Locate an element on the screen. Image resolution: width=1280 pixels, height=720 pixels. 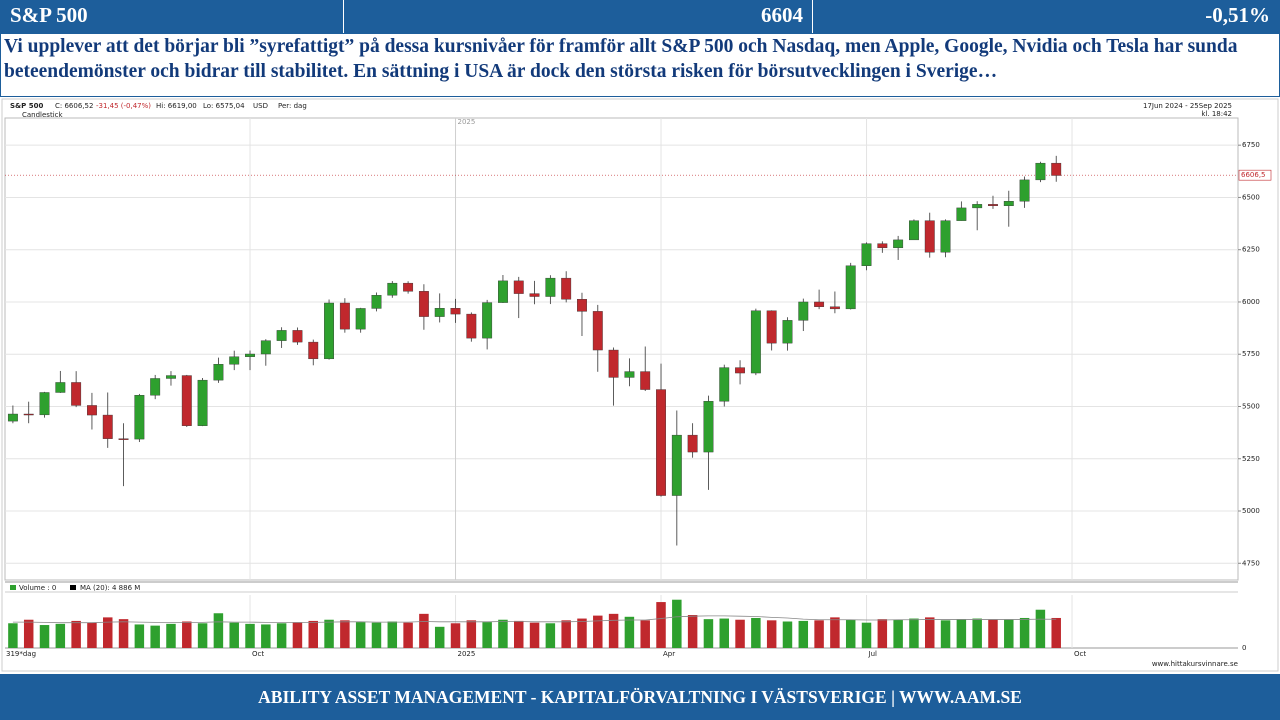
index-name: S&P 500 is located at coordinates (49, 15).